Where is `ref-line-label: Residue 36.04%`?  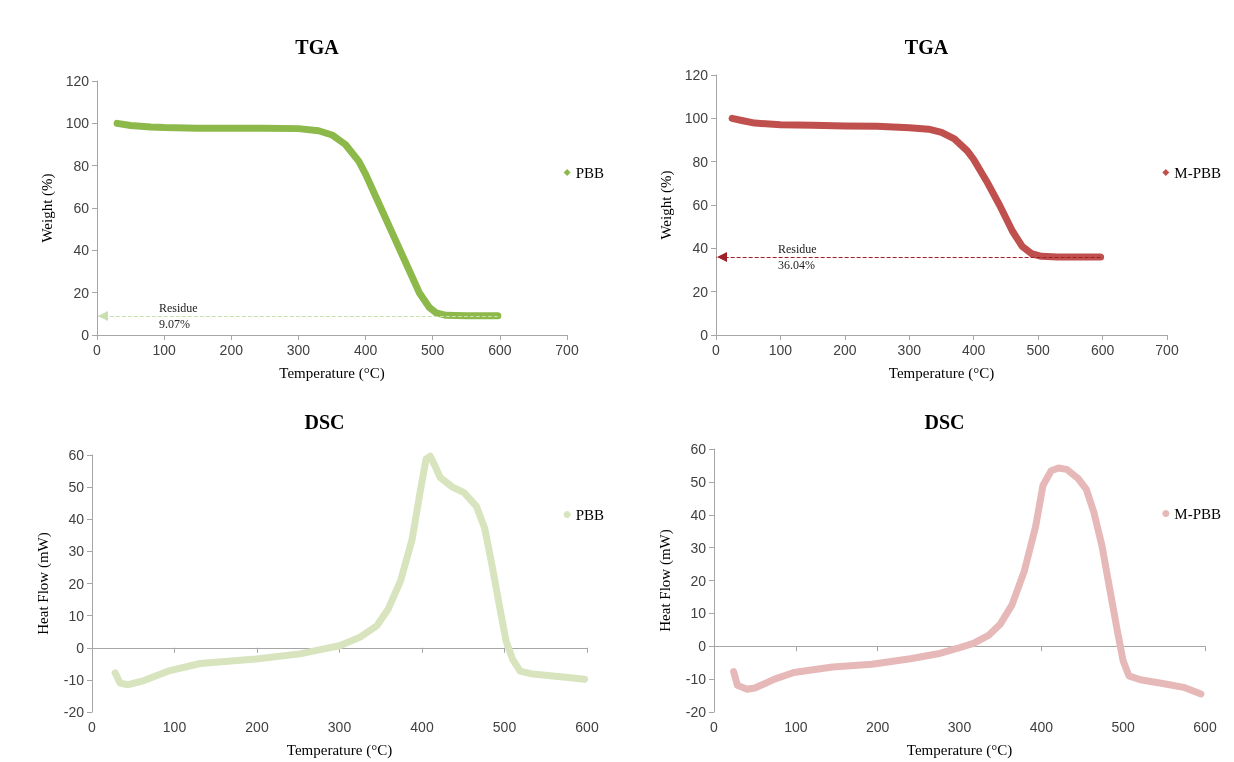 ref-line-label: Residue 36.04% is located at coordinates (797, 256).